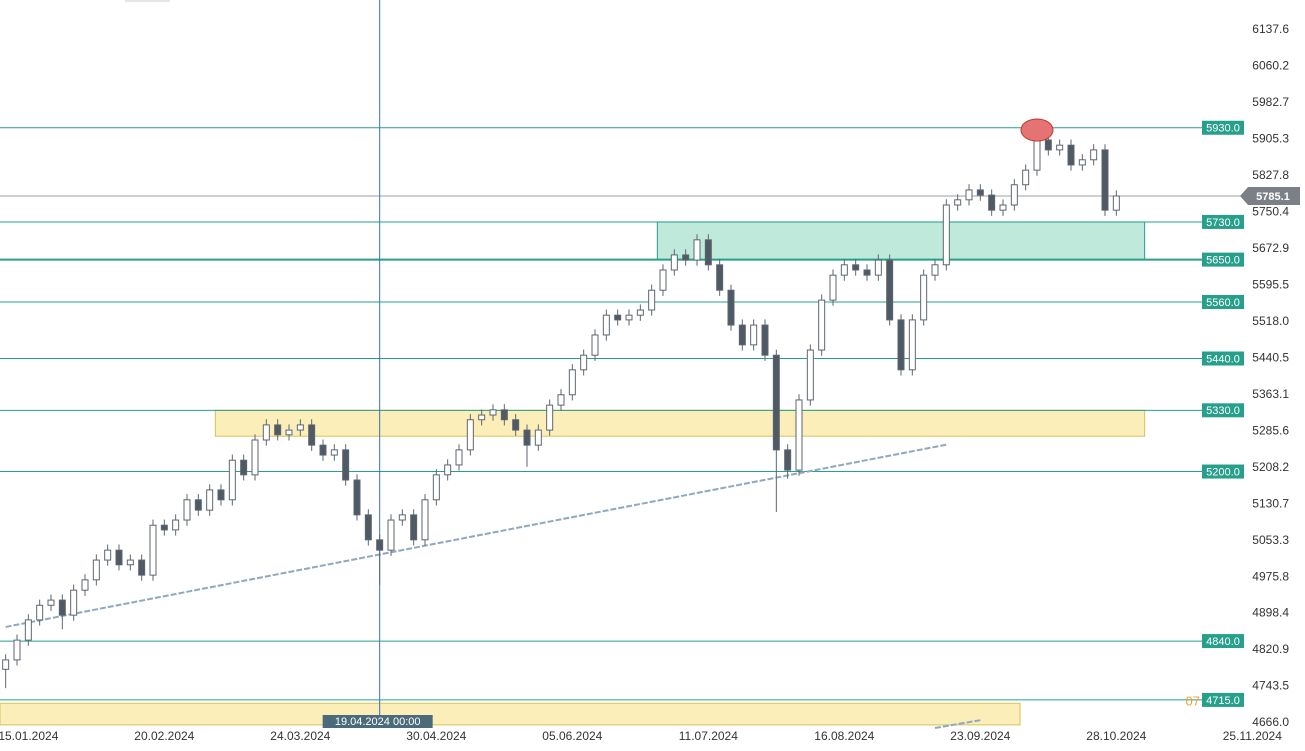 Image resolution: width=1305 pixels, height=751 pixels. Describe the element at coordinates (1273, 197) in the screenshot. I see `last-price-label: 5785.1` at that location.